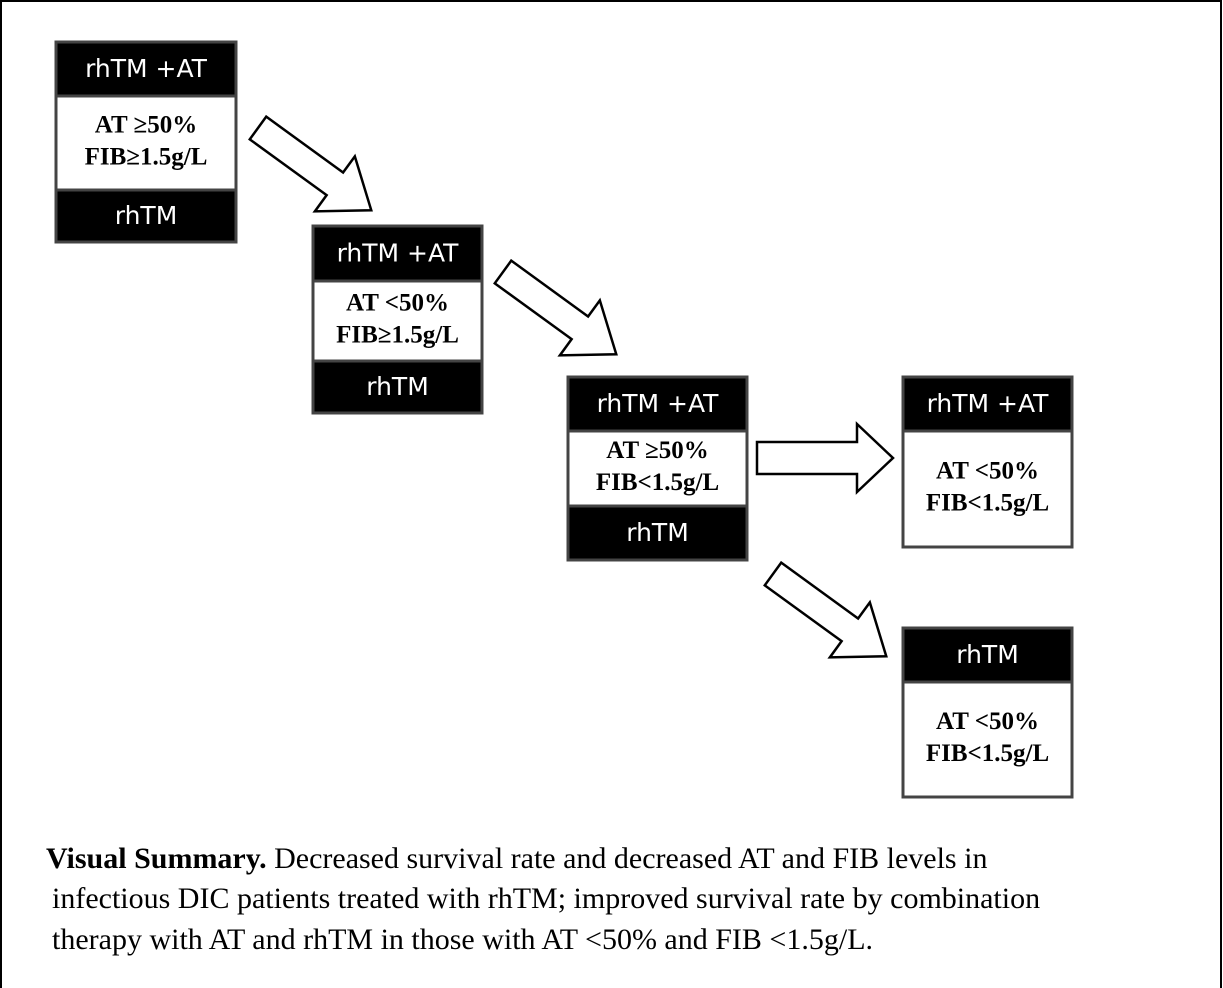  I want to click on caption-lead: Visual Summary., so click(156, 858).